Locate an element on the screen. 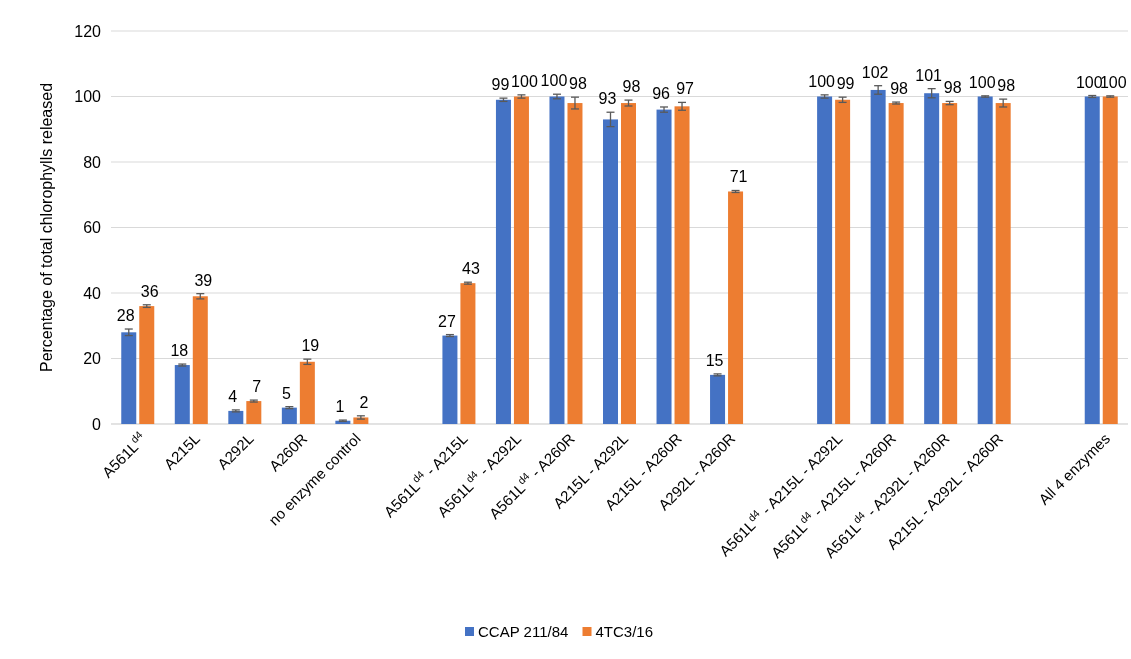 The height and width of the screenshot is (659, 1131). y-tick-label: 40 is located at coordinates (92, 293).